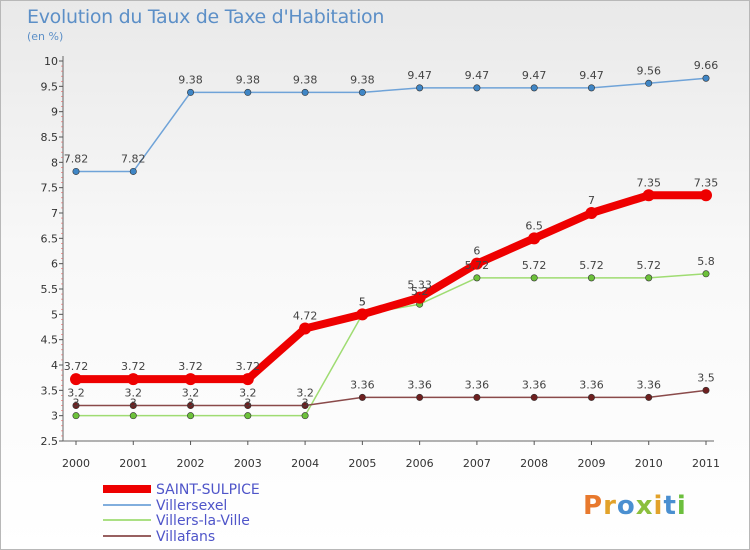 Image resolution: width=750 pixels, height=550 pixels. I want to click on data-label-saint-sulpice: 5, so click(362, 301).